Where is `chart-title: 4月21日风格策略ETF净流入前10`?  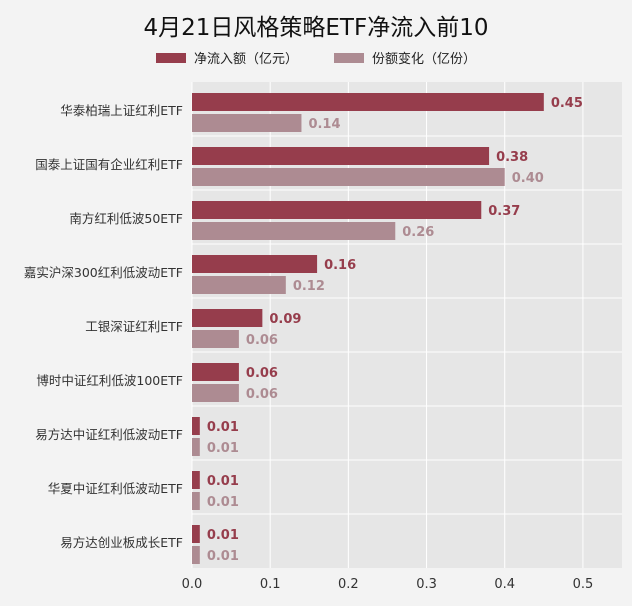
chart-title: 4月21日风格策略ETF净流入前10 is located at coordinates (316, 28).